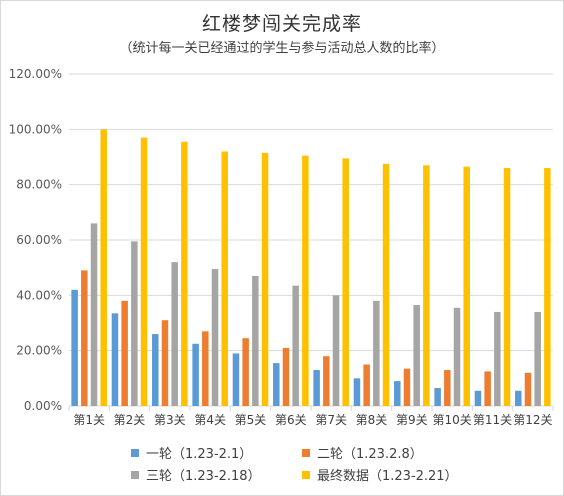 Image resolution: width=564 pixels, height=496 pixels. I want to click on x-tick-label: 第9关, so click(412, 420).